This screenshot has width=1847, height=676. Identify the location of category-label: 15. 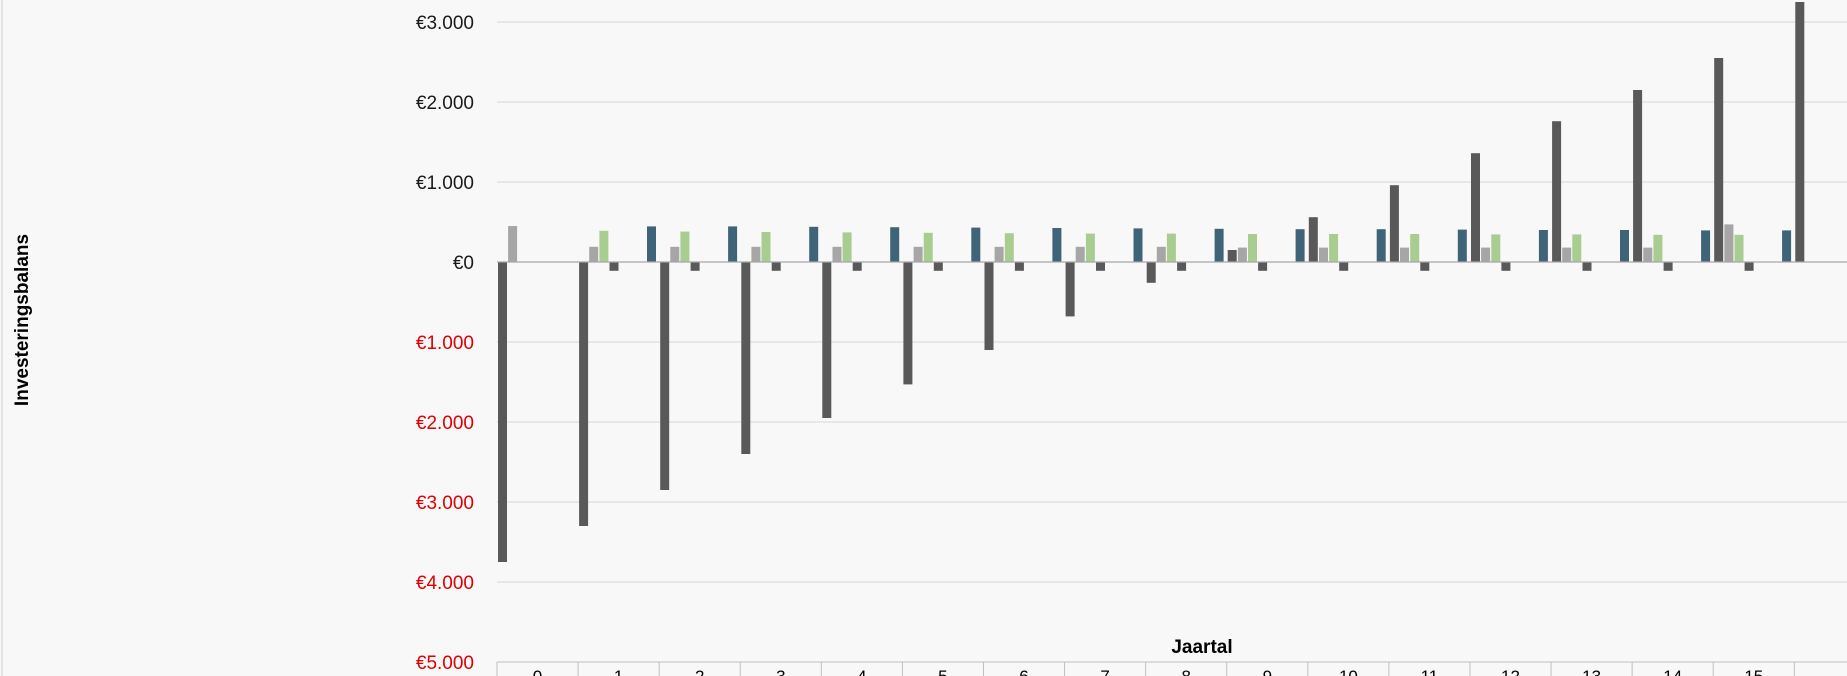
(1753, 671).